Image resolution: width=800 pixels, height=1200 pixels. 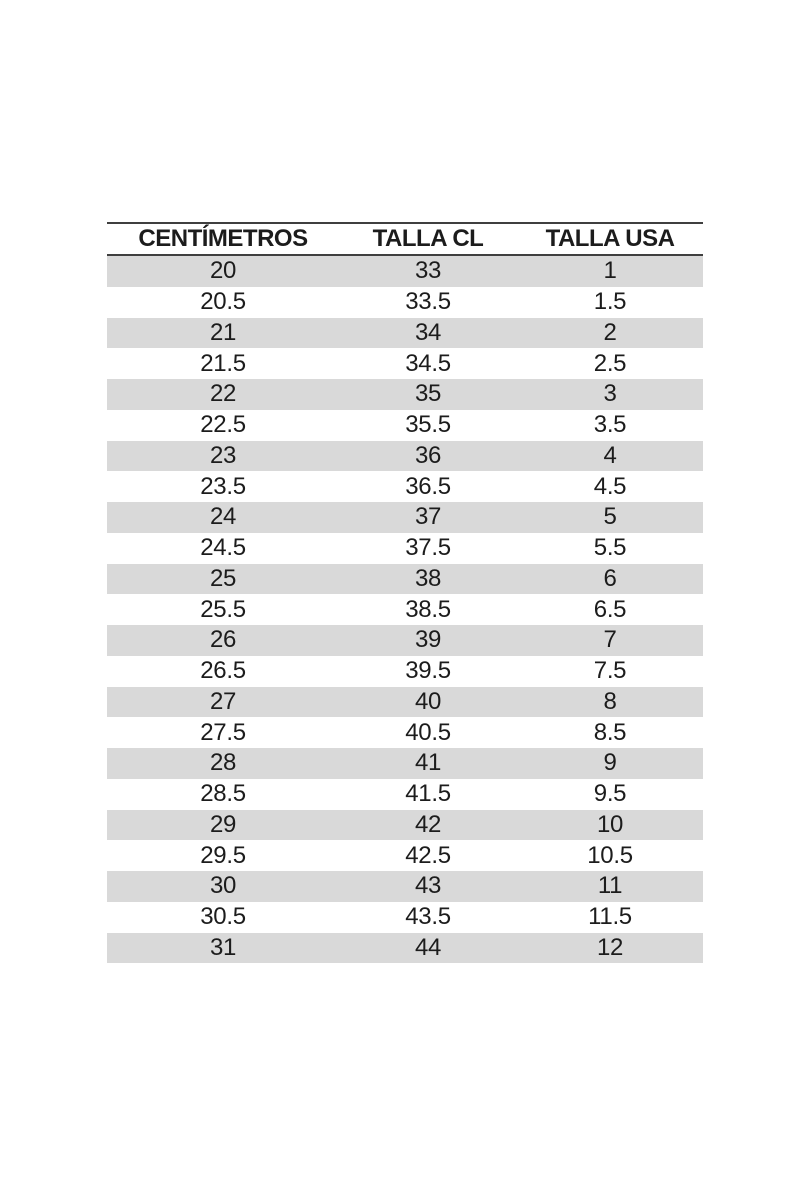 What do you see at coordinates (223, 239) in the screenshot?
I see `column-header-centimetros: CENTÍMETROS` at bounding box center [223, 239].